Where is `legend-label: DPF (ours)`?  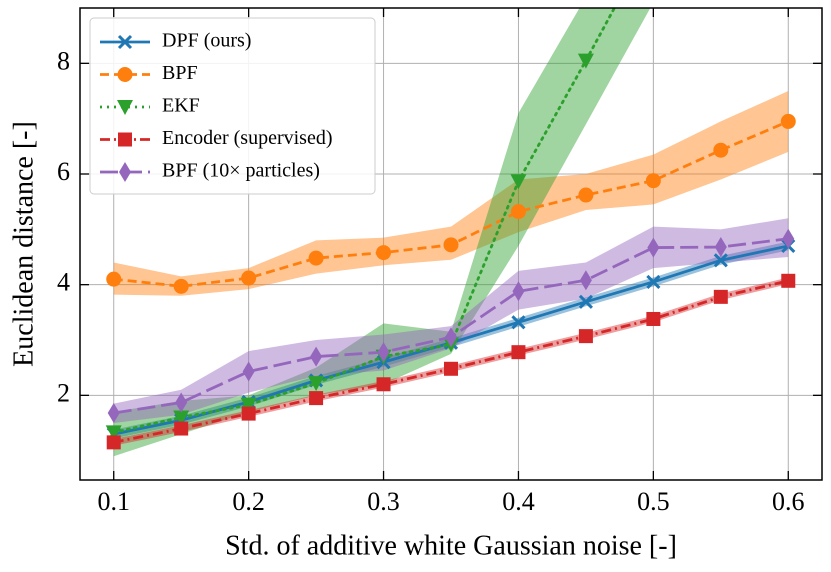
legend-label: DPF (ours) is located at coordinates (206, 41).